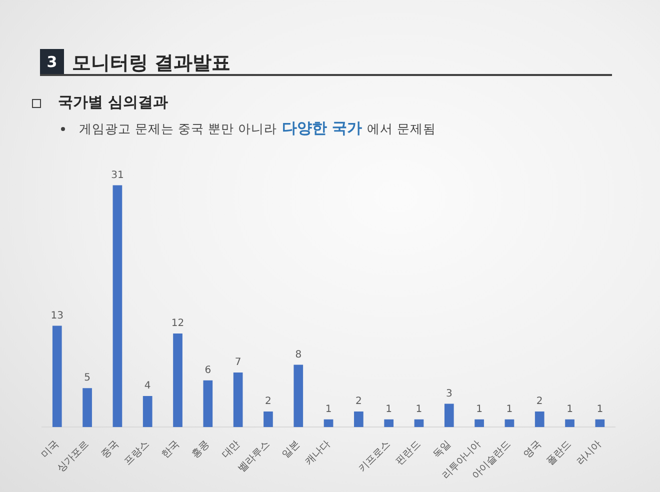 The image size is (660, 492). What do you see at coordinates (401, 128) in the screenshot?
I see `text: 에서 문제됨` at bounding box center [401, 128].